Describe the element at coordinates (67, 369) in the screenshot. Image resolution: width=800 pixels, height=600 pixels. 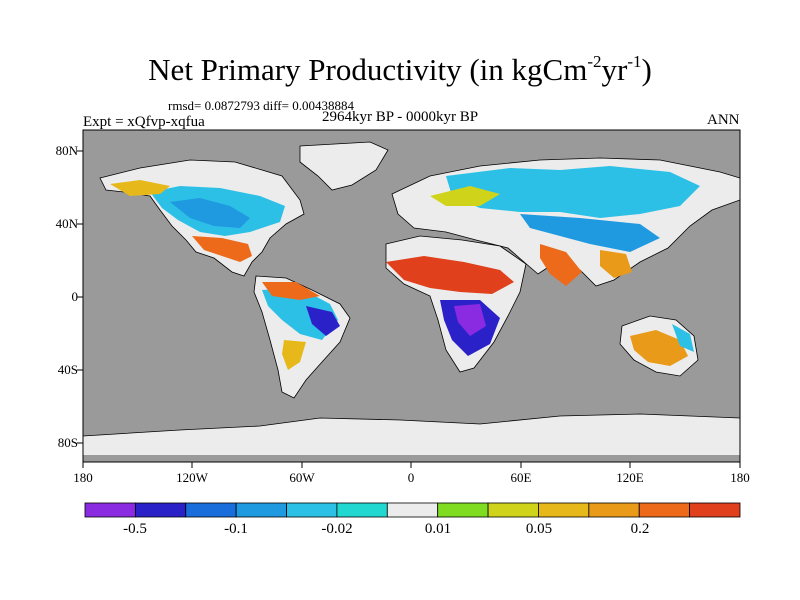
I see `lat-tick-label: 40S` at that location.